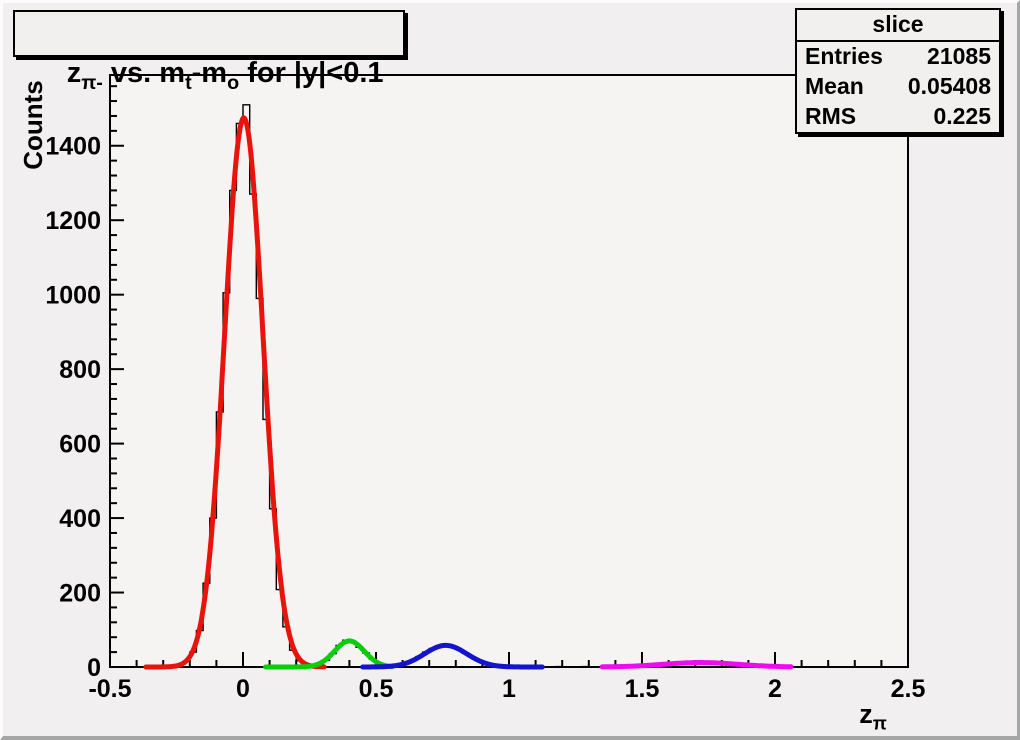 This screenshot has height=740, width=1020. What do you see at coordinates (80, 594) in the screenshot?
I see `y-tick-label: 200` at bounding box center [80, 594].